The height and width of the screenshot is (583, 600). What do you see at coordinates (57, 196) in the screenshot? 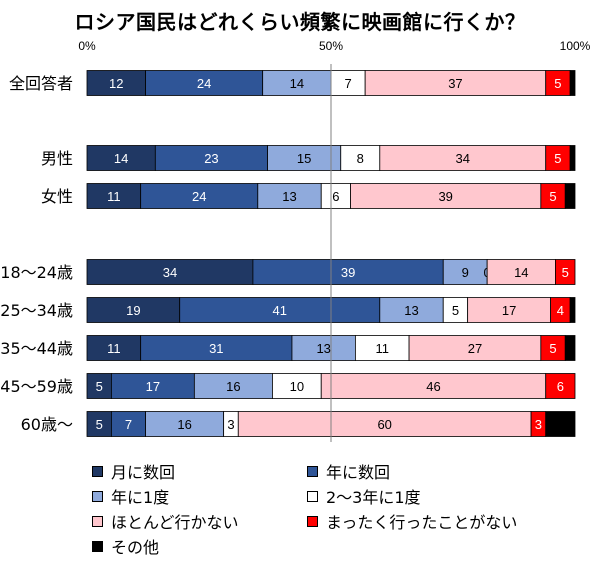
I see `category-label: 女性` at bounding box center [57, 196].